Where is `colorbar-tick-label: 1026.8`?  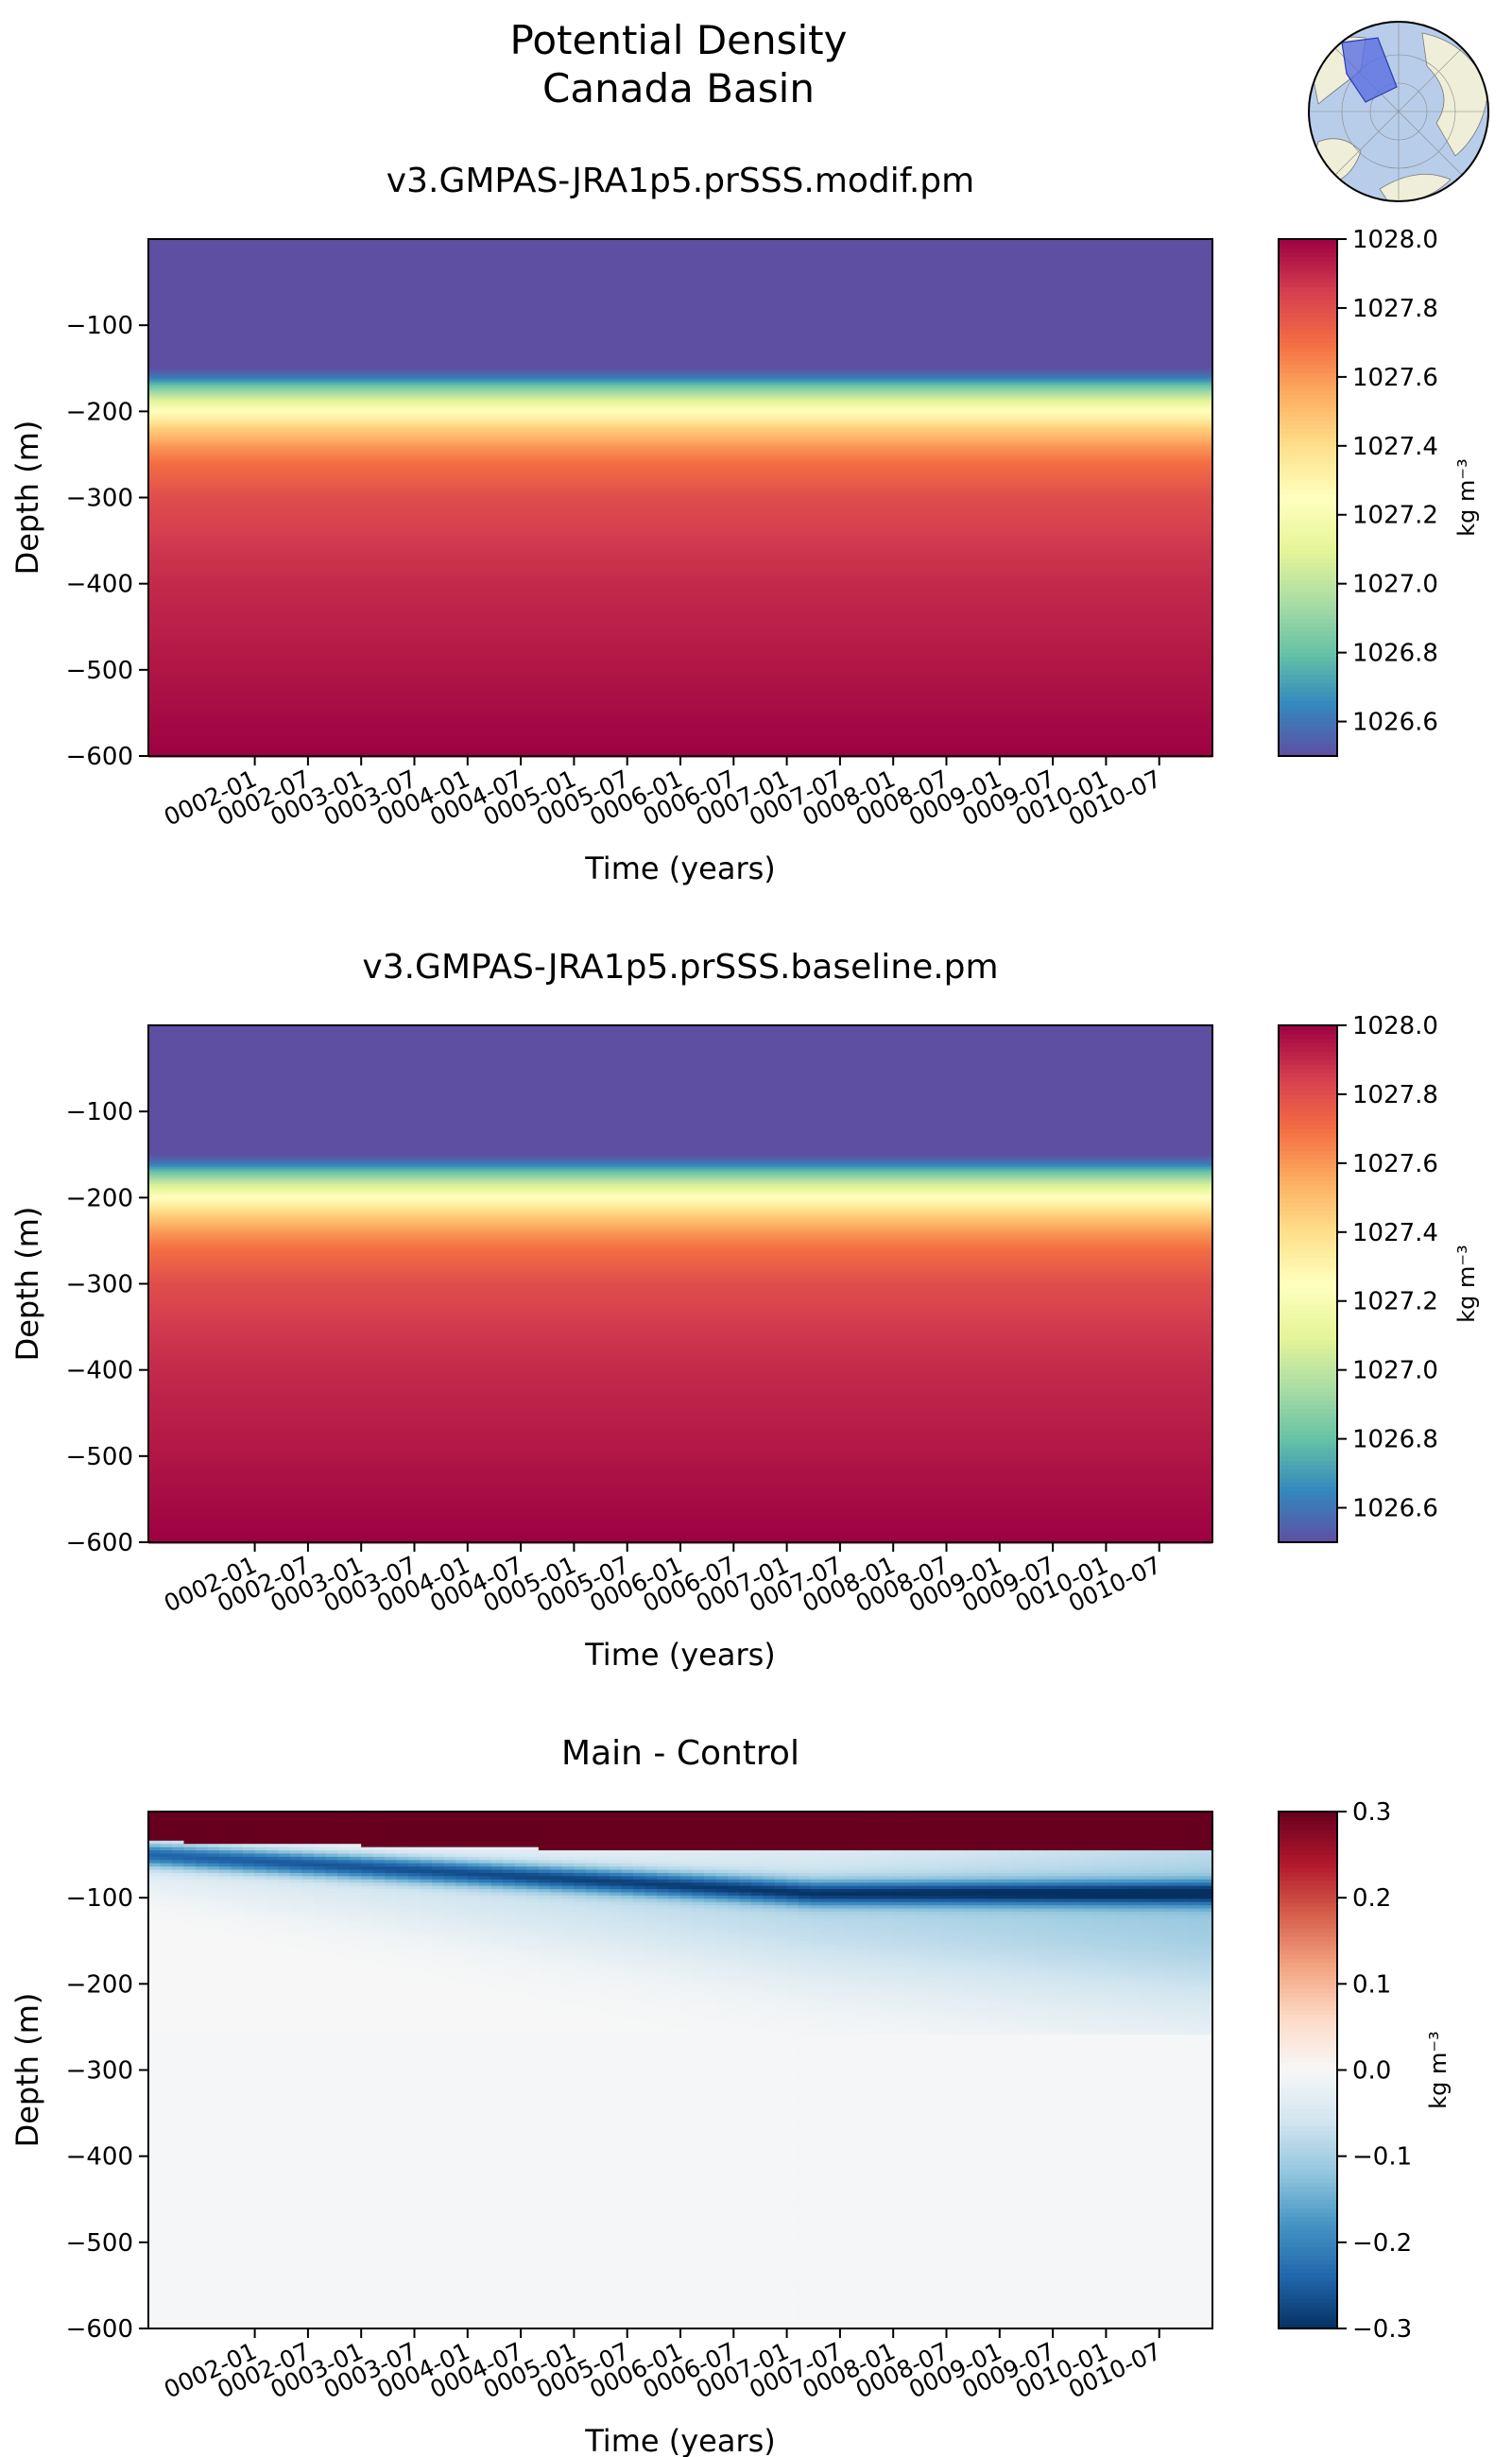
colorbar-tick-label: 1026.8 is located at coordinates (1395, 1440).